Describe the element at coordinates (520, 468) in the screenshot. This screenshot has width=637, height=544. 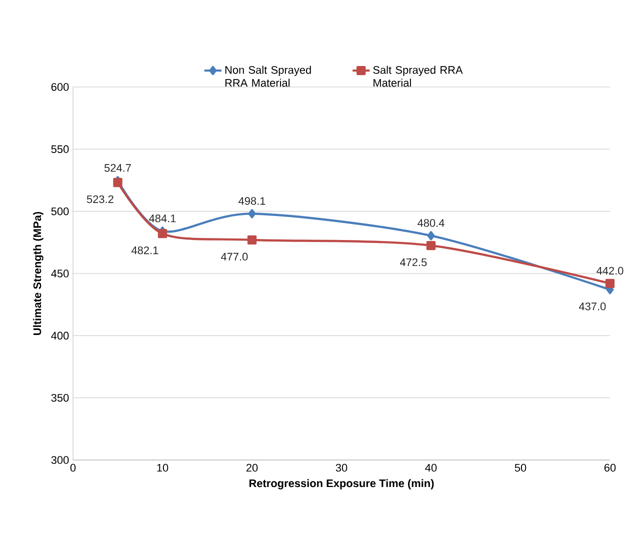
I see `x-tick-label: 50` at that location.